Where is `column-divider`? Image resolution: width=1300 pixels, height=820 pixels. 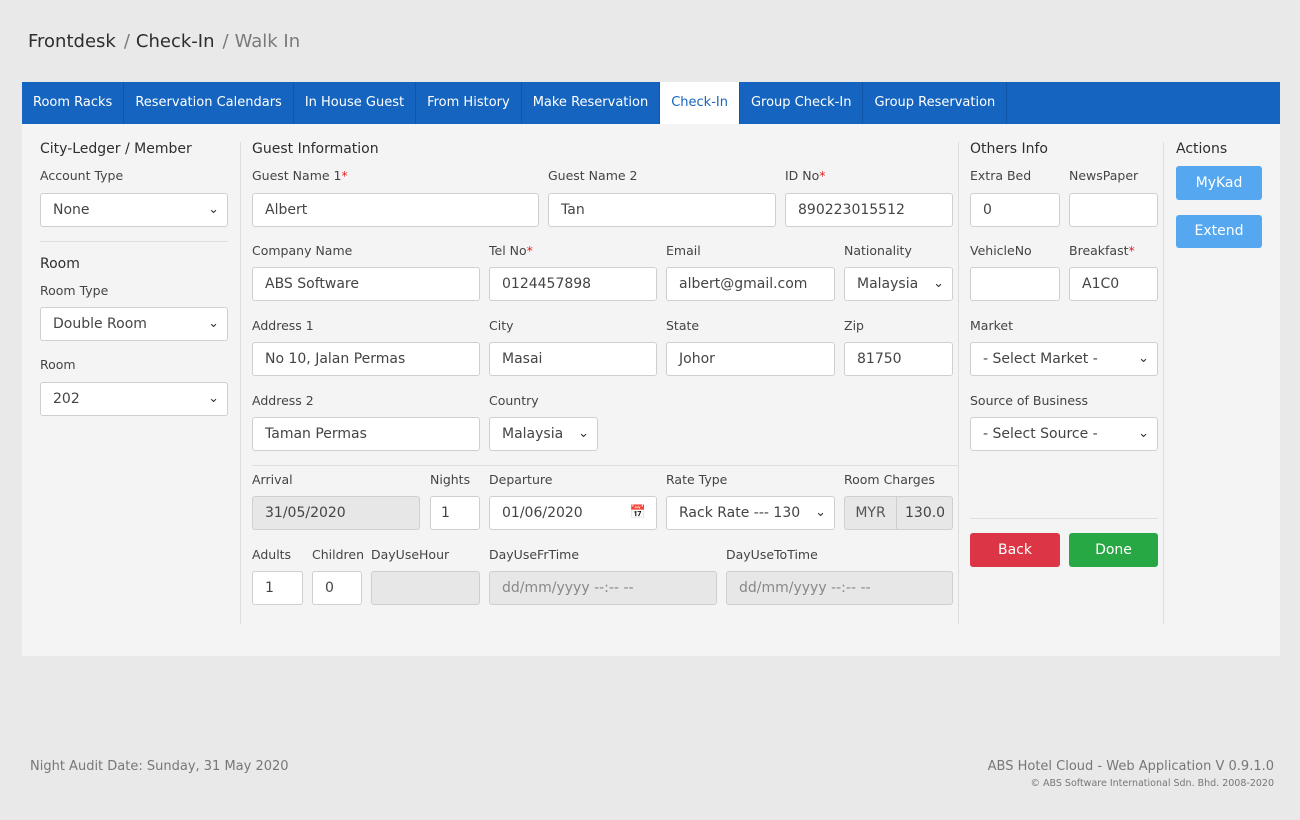
column-divider is located at coordinates (958, 383).